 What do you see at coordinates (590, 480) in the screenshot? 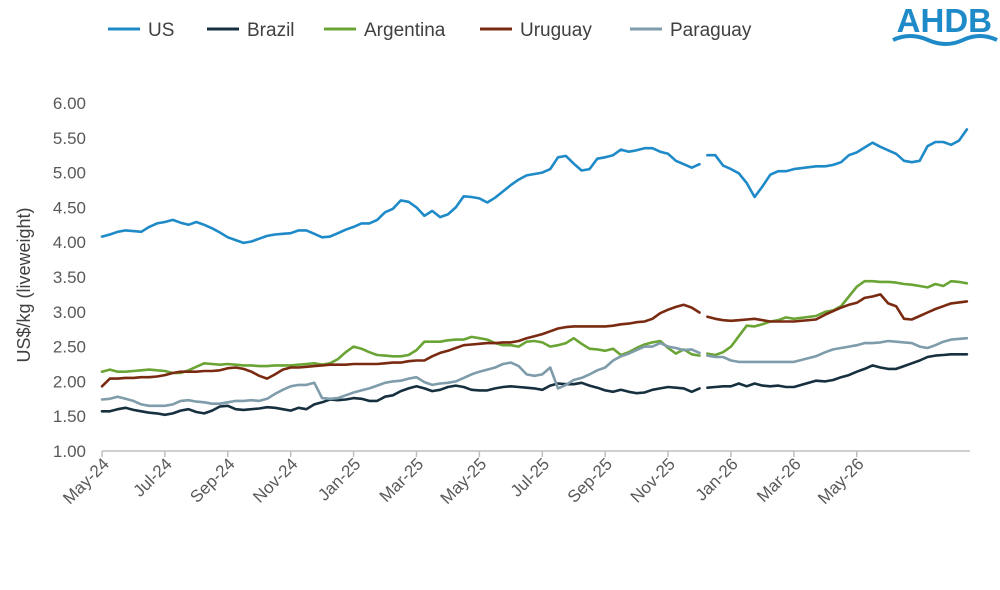
I see `x-tick-label: Sep-25` at bounding box center [590, 480].